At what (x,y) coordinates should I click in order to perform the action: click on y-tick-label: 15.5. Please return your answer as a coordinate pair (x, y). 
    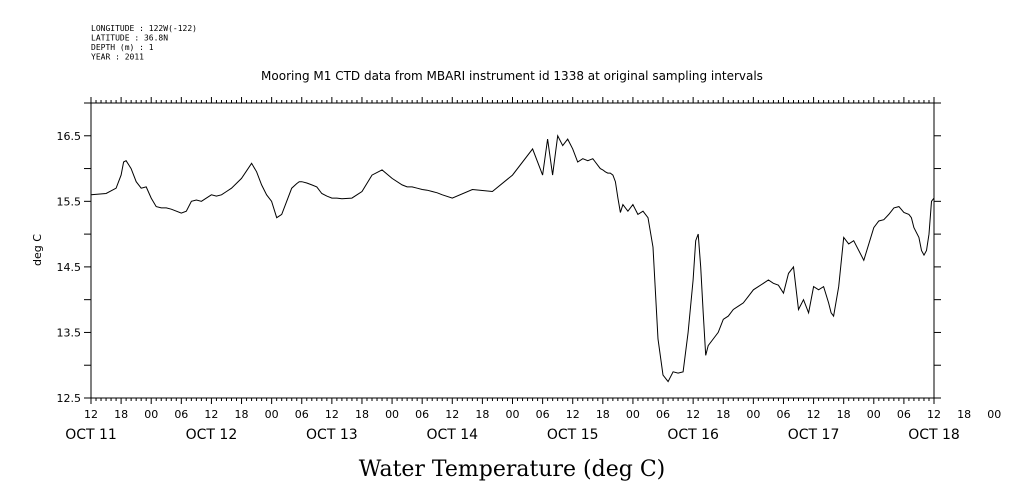
    Looking at the image, I should click on (69, 201).